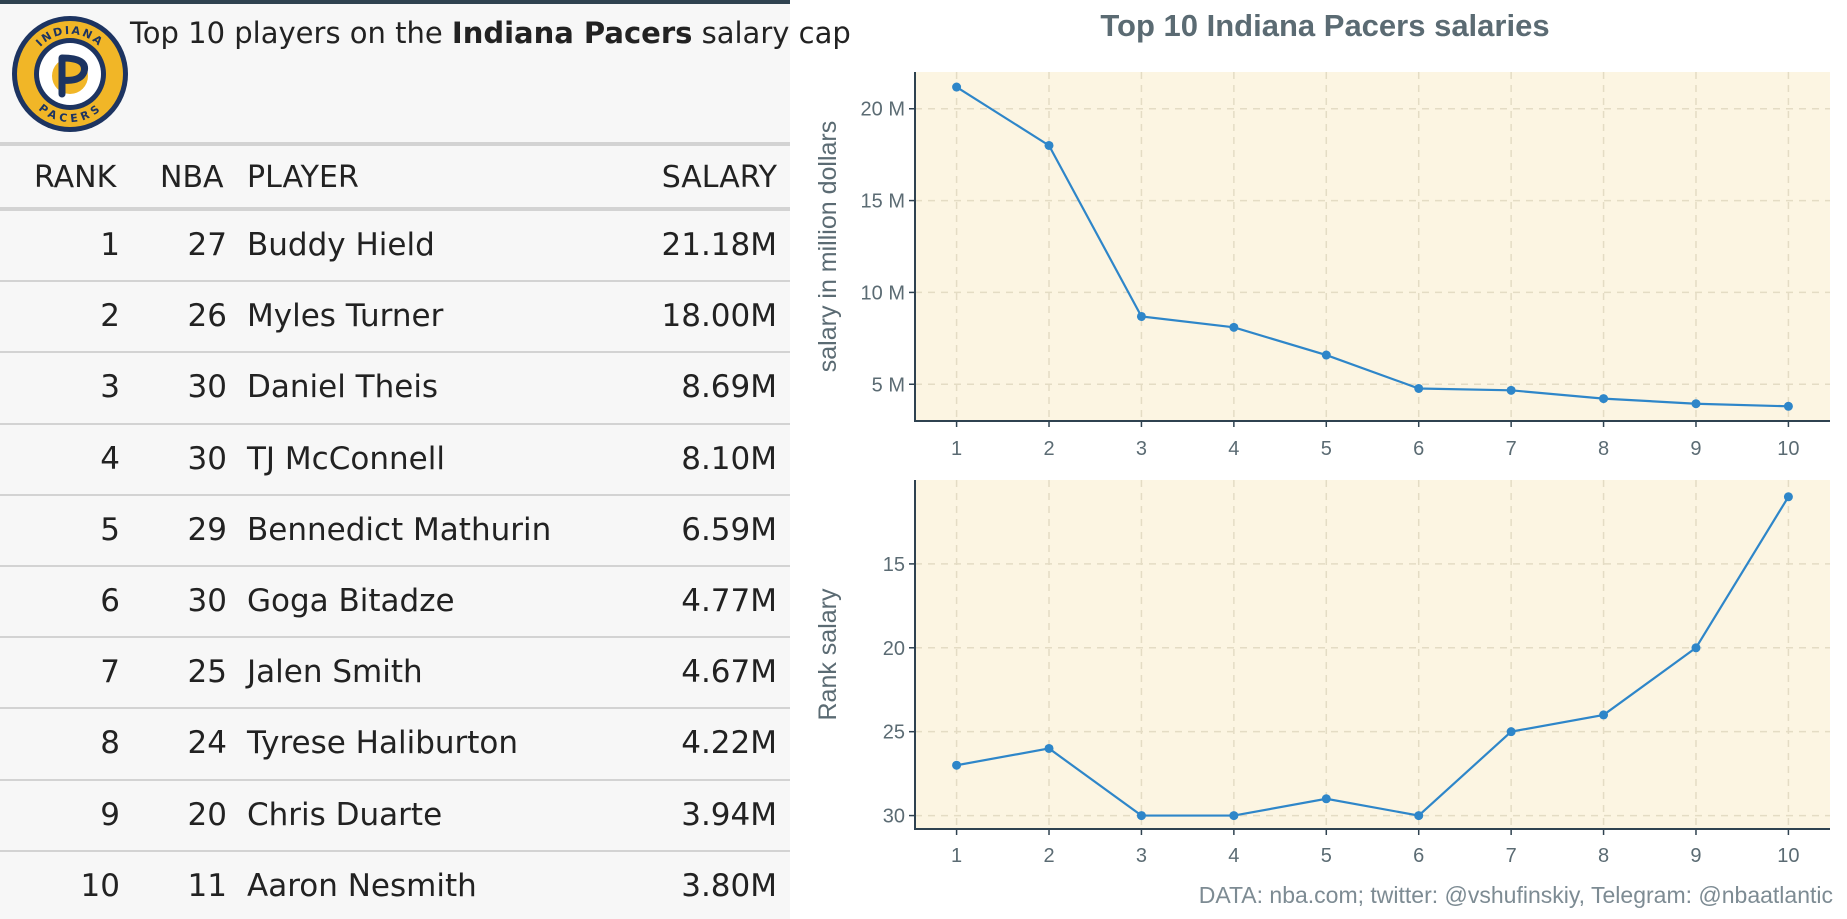  I want to click on table-row: 3 30 Daniel Theis 8.69M, so click(395, 389).